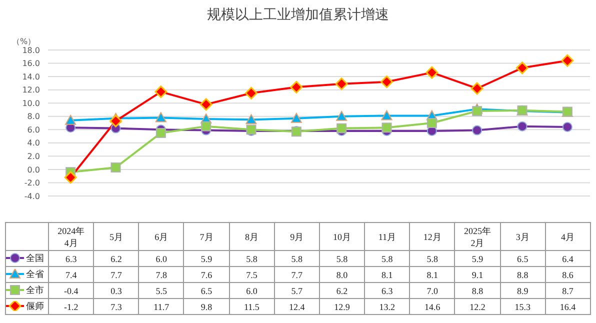 This screenshot has height=323, width=596. Describe the element at coordinates (27, 258) in the screenshot. I see `legend-label: 全国` at that location.